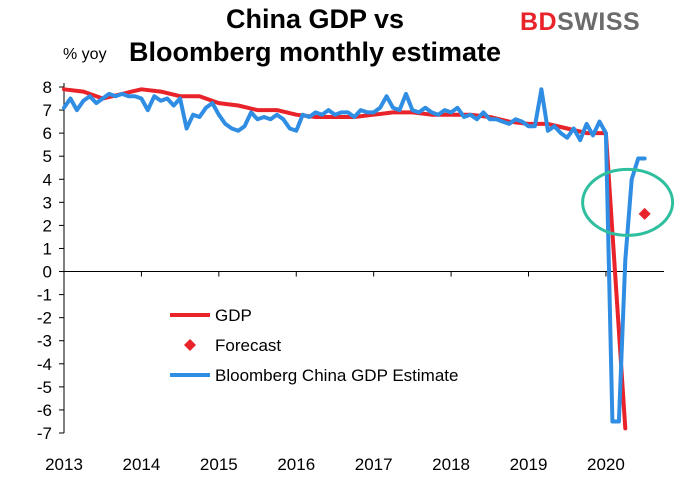 The height and width of the screenshot is (500, 700). Describe the element at coordinates (315, 52) in the screenshot. I see `chart-title-line2: Bloomberg monthly estimate` at that location.